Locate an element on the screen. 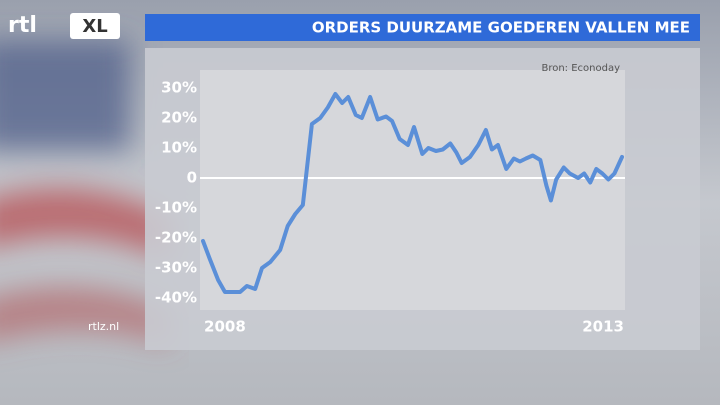  y-tick-label: 0 is located at coordinates (192, 178).